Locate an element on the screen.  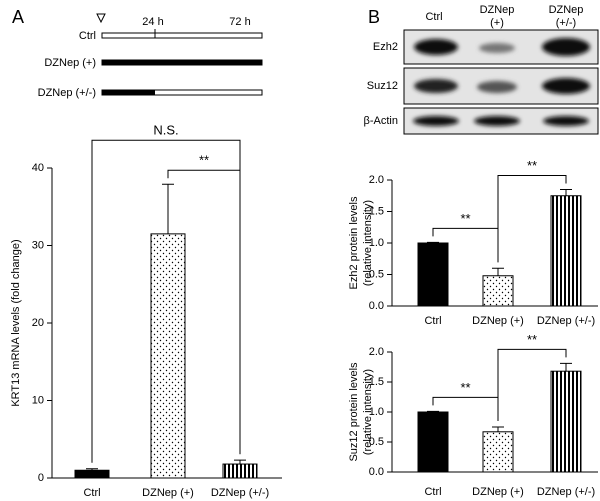
significance-label: N.S. is located at coordinates (165, 130).